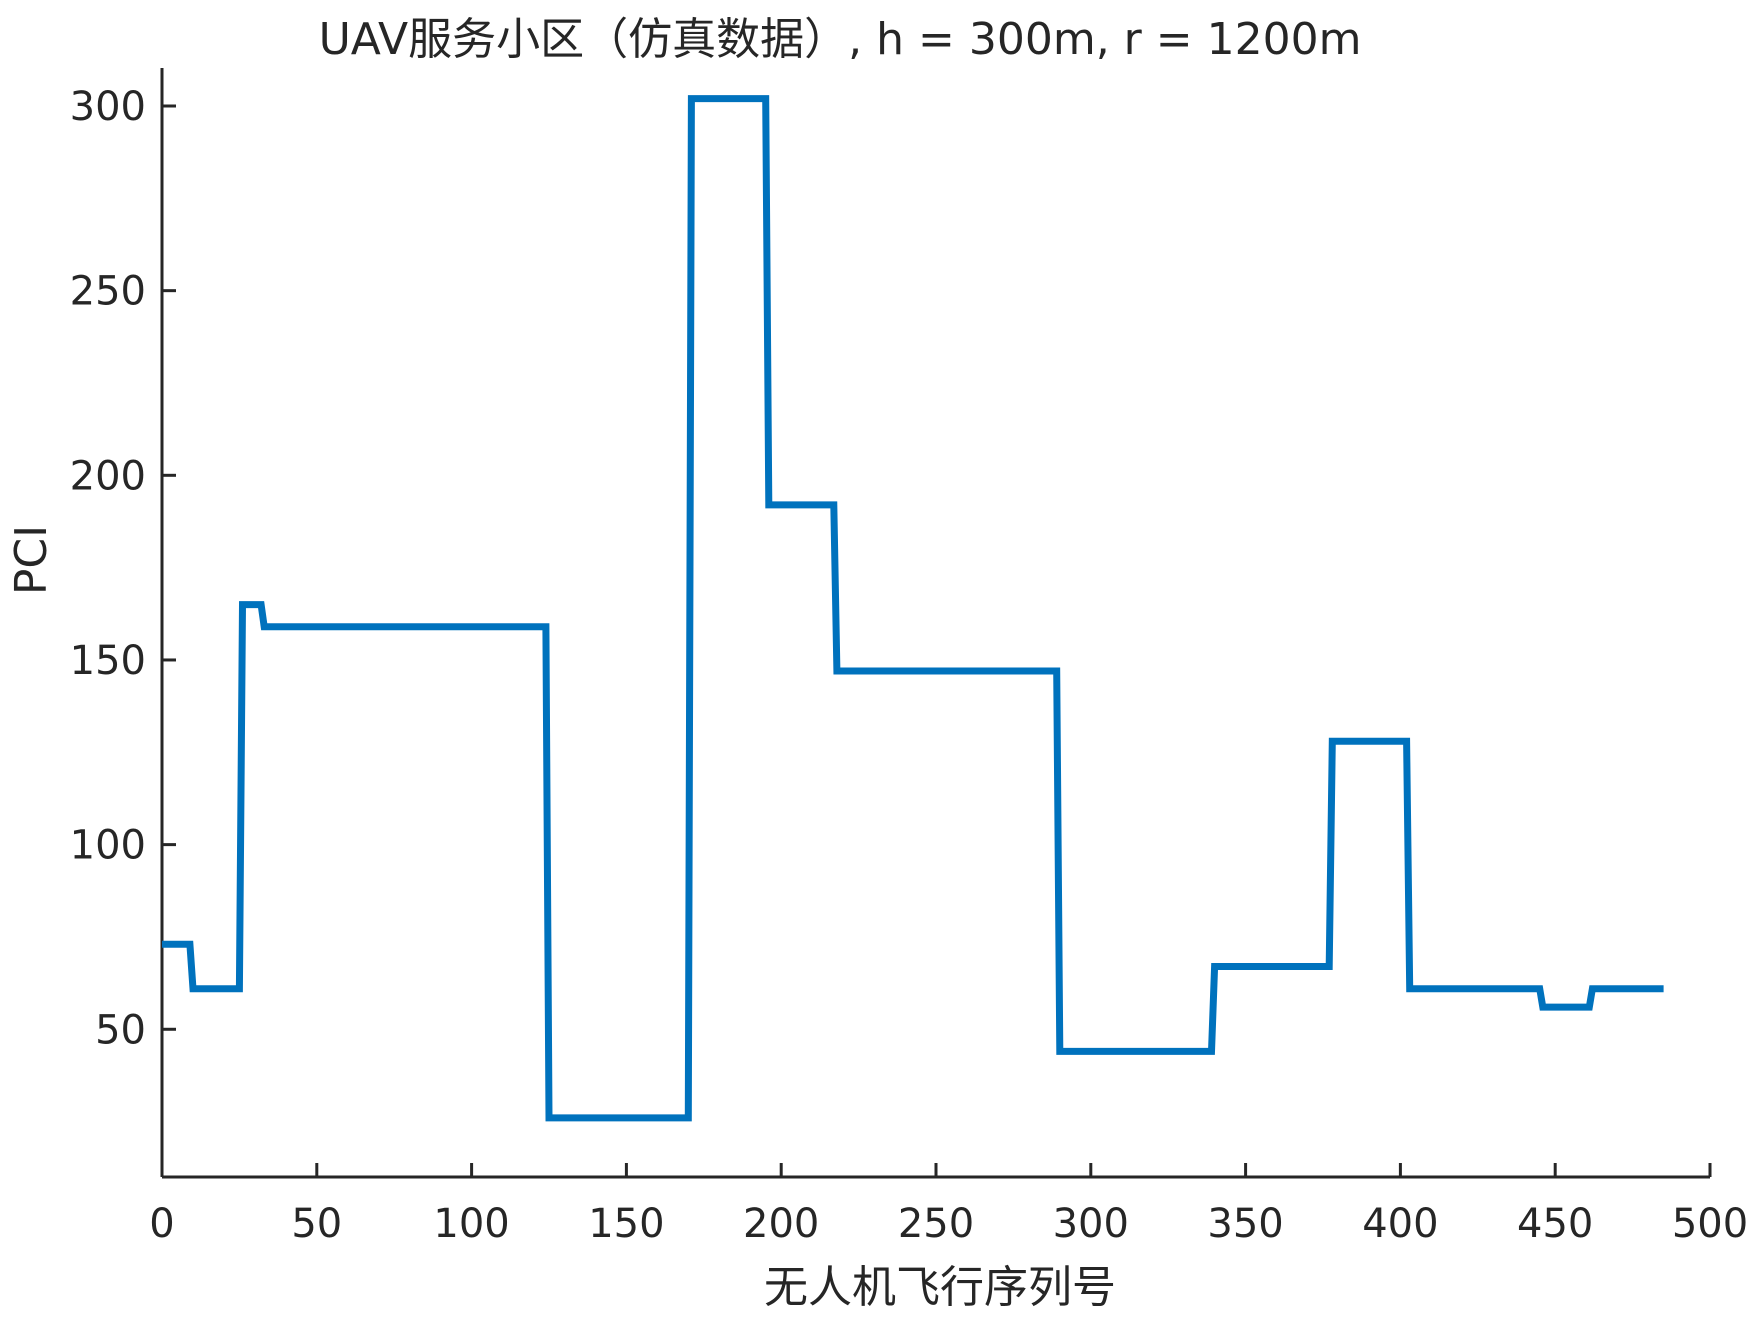 The height and width of the screenshot is (1318, 1750). Describe the element at coordinates (120, 1030) in the screenshot. I see `y-tick-label: 50` at that location.